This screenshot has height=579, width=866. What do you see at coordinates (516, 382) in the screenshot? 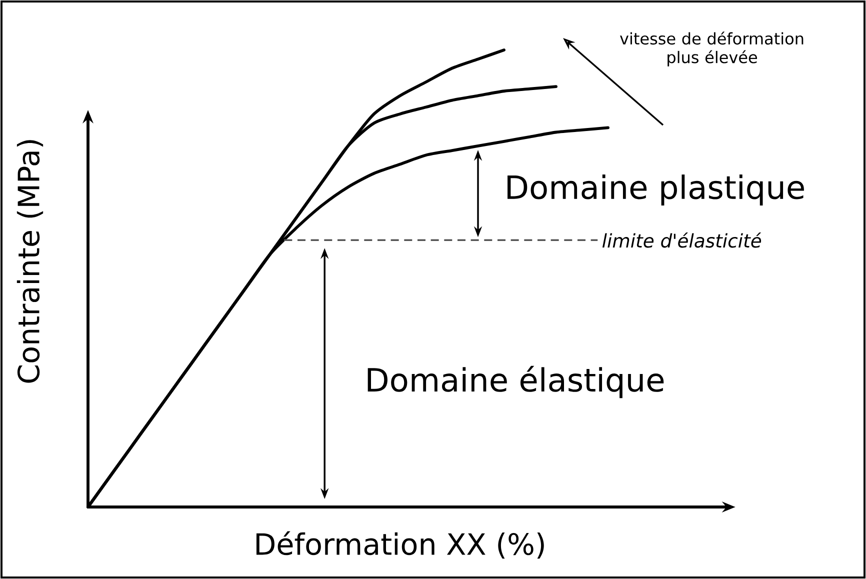
I see `annotation: Domaine élastique` at bounding box center [516, 382].